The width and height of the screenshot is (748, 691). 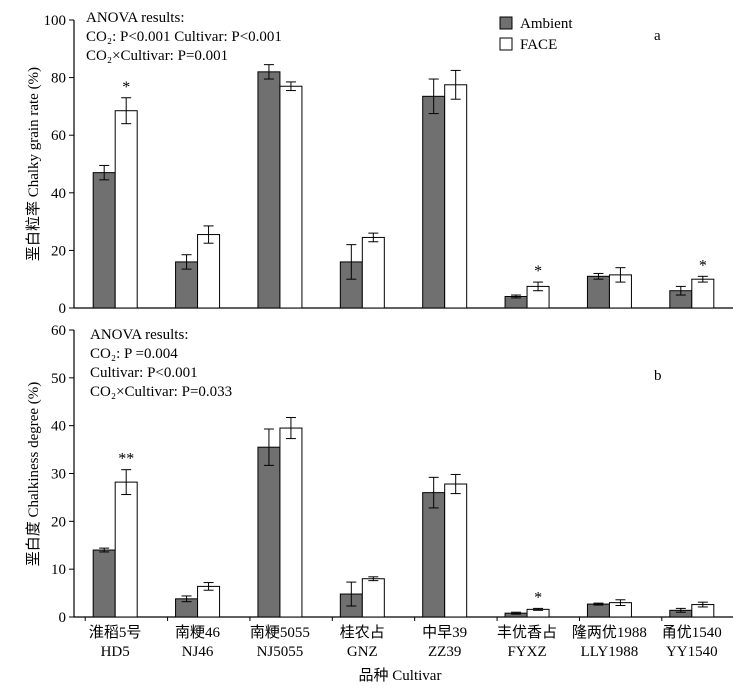 I want to click on category-label-en: HD5, so click(x=115, y=652).